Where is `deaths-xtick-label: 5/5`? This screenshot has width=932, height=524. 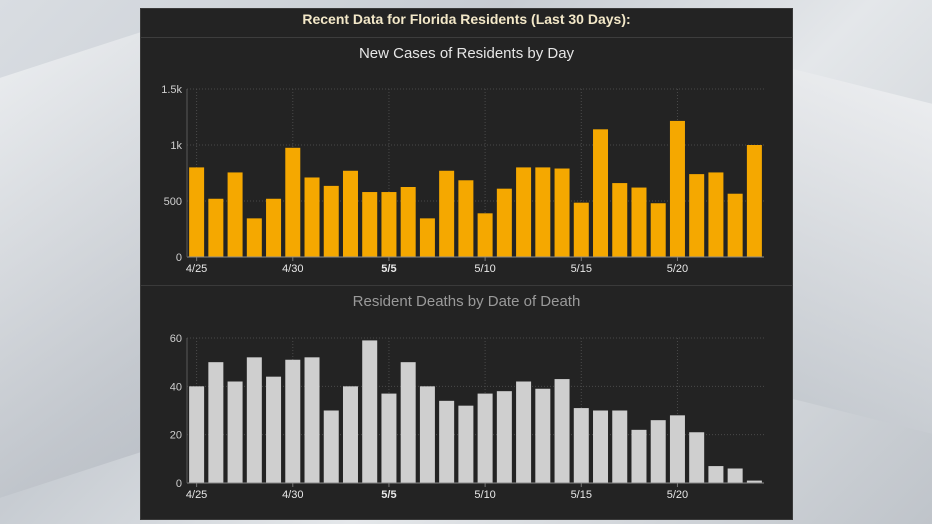
deaths-xtick-label: 5/5 is located at coordinates (388, 495).